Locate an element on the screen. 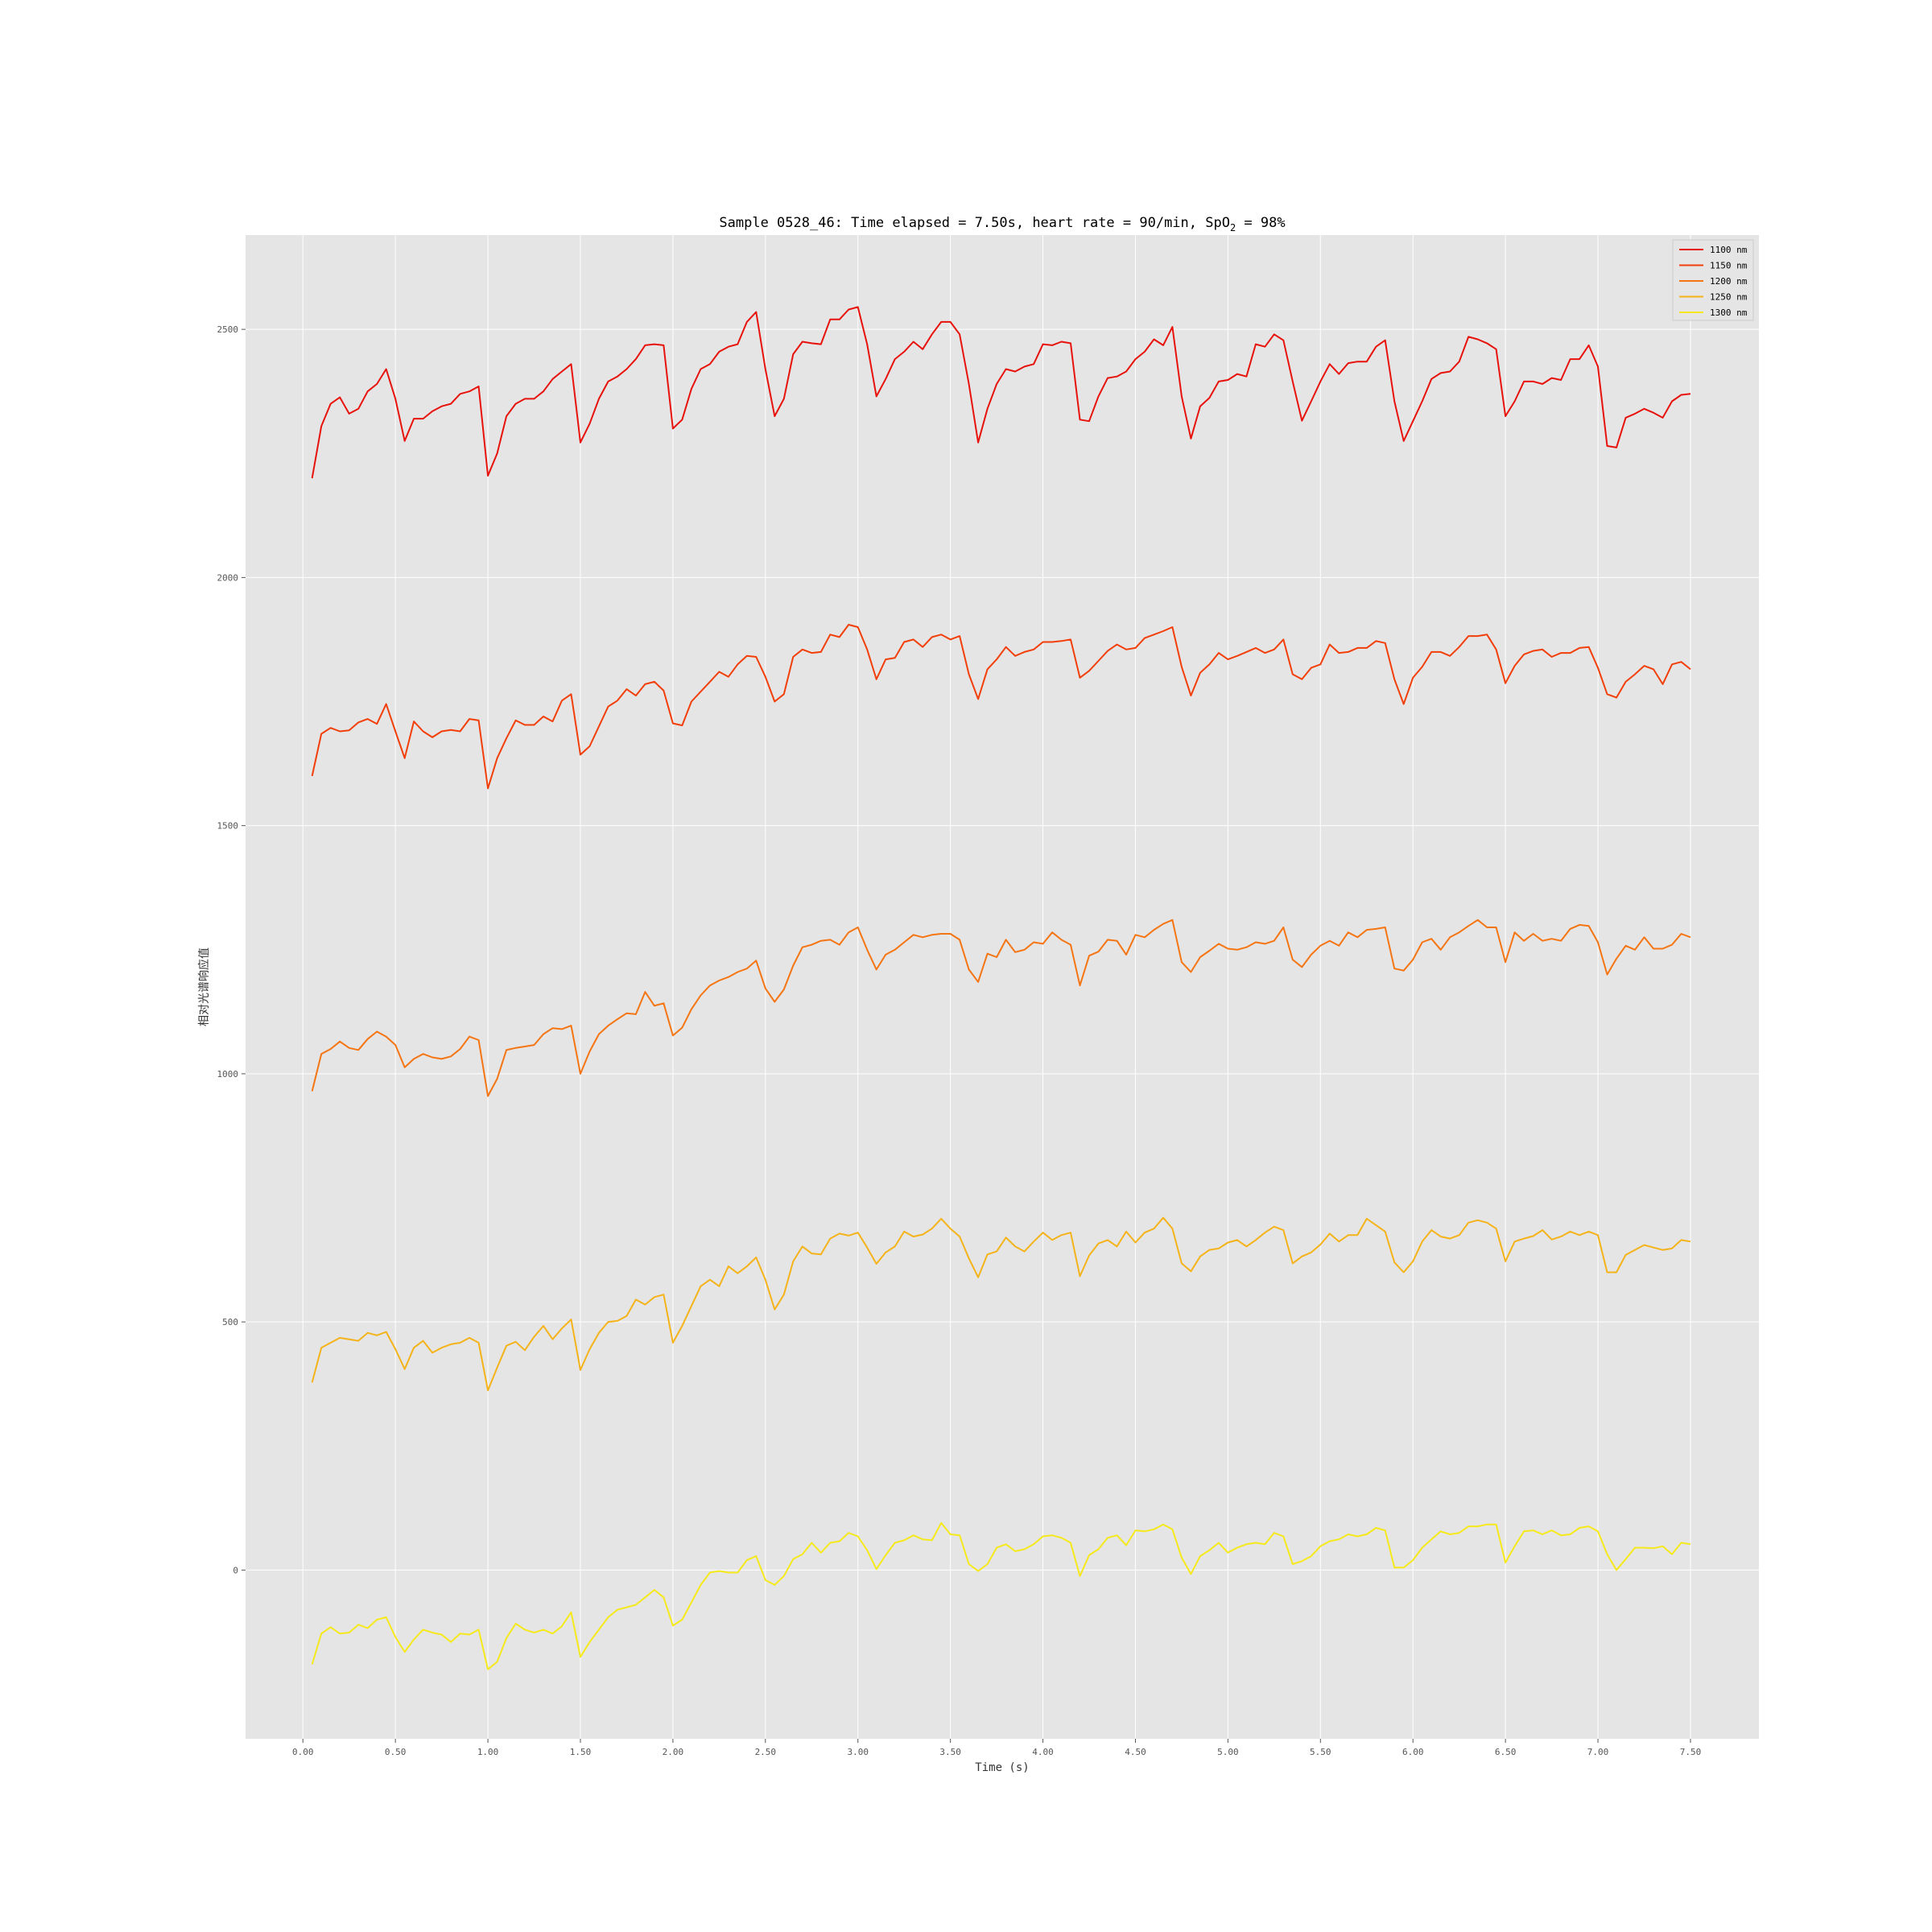  legend-label: 1250 nm is located at coordinates (1729, 297).